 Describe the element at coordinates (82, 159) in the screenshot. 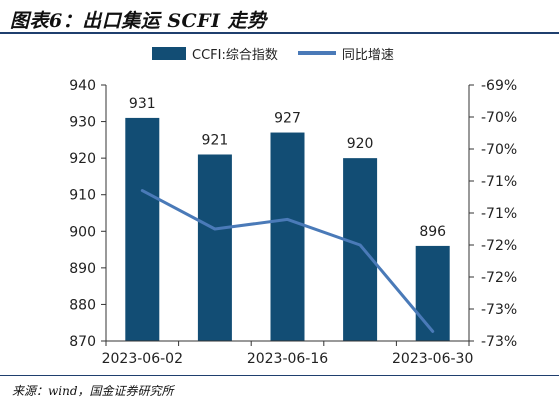

I see `y-left-tick-label: 920` at that location.